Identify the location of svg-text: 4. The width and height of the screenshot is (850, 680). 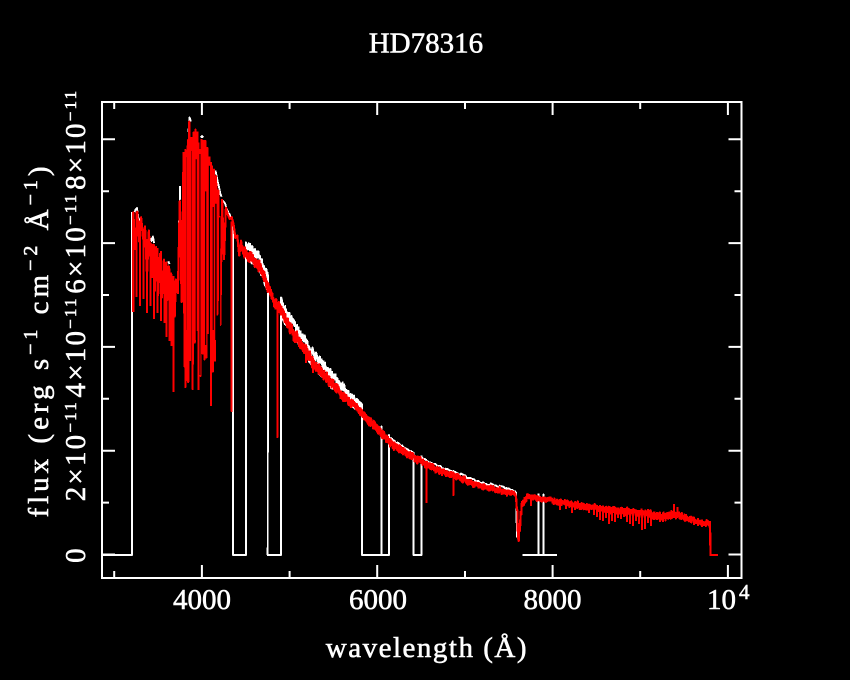
(744, 592).